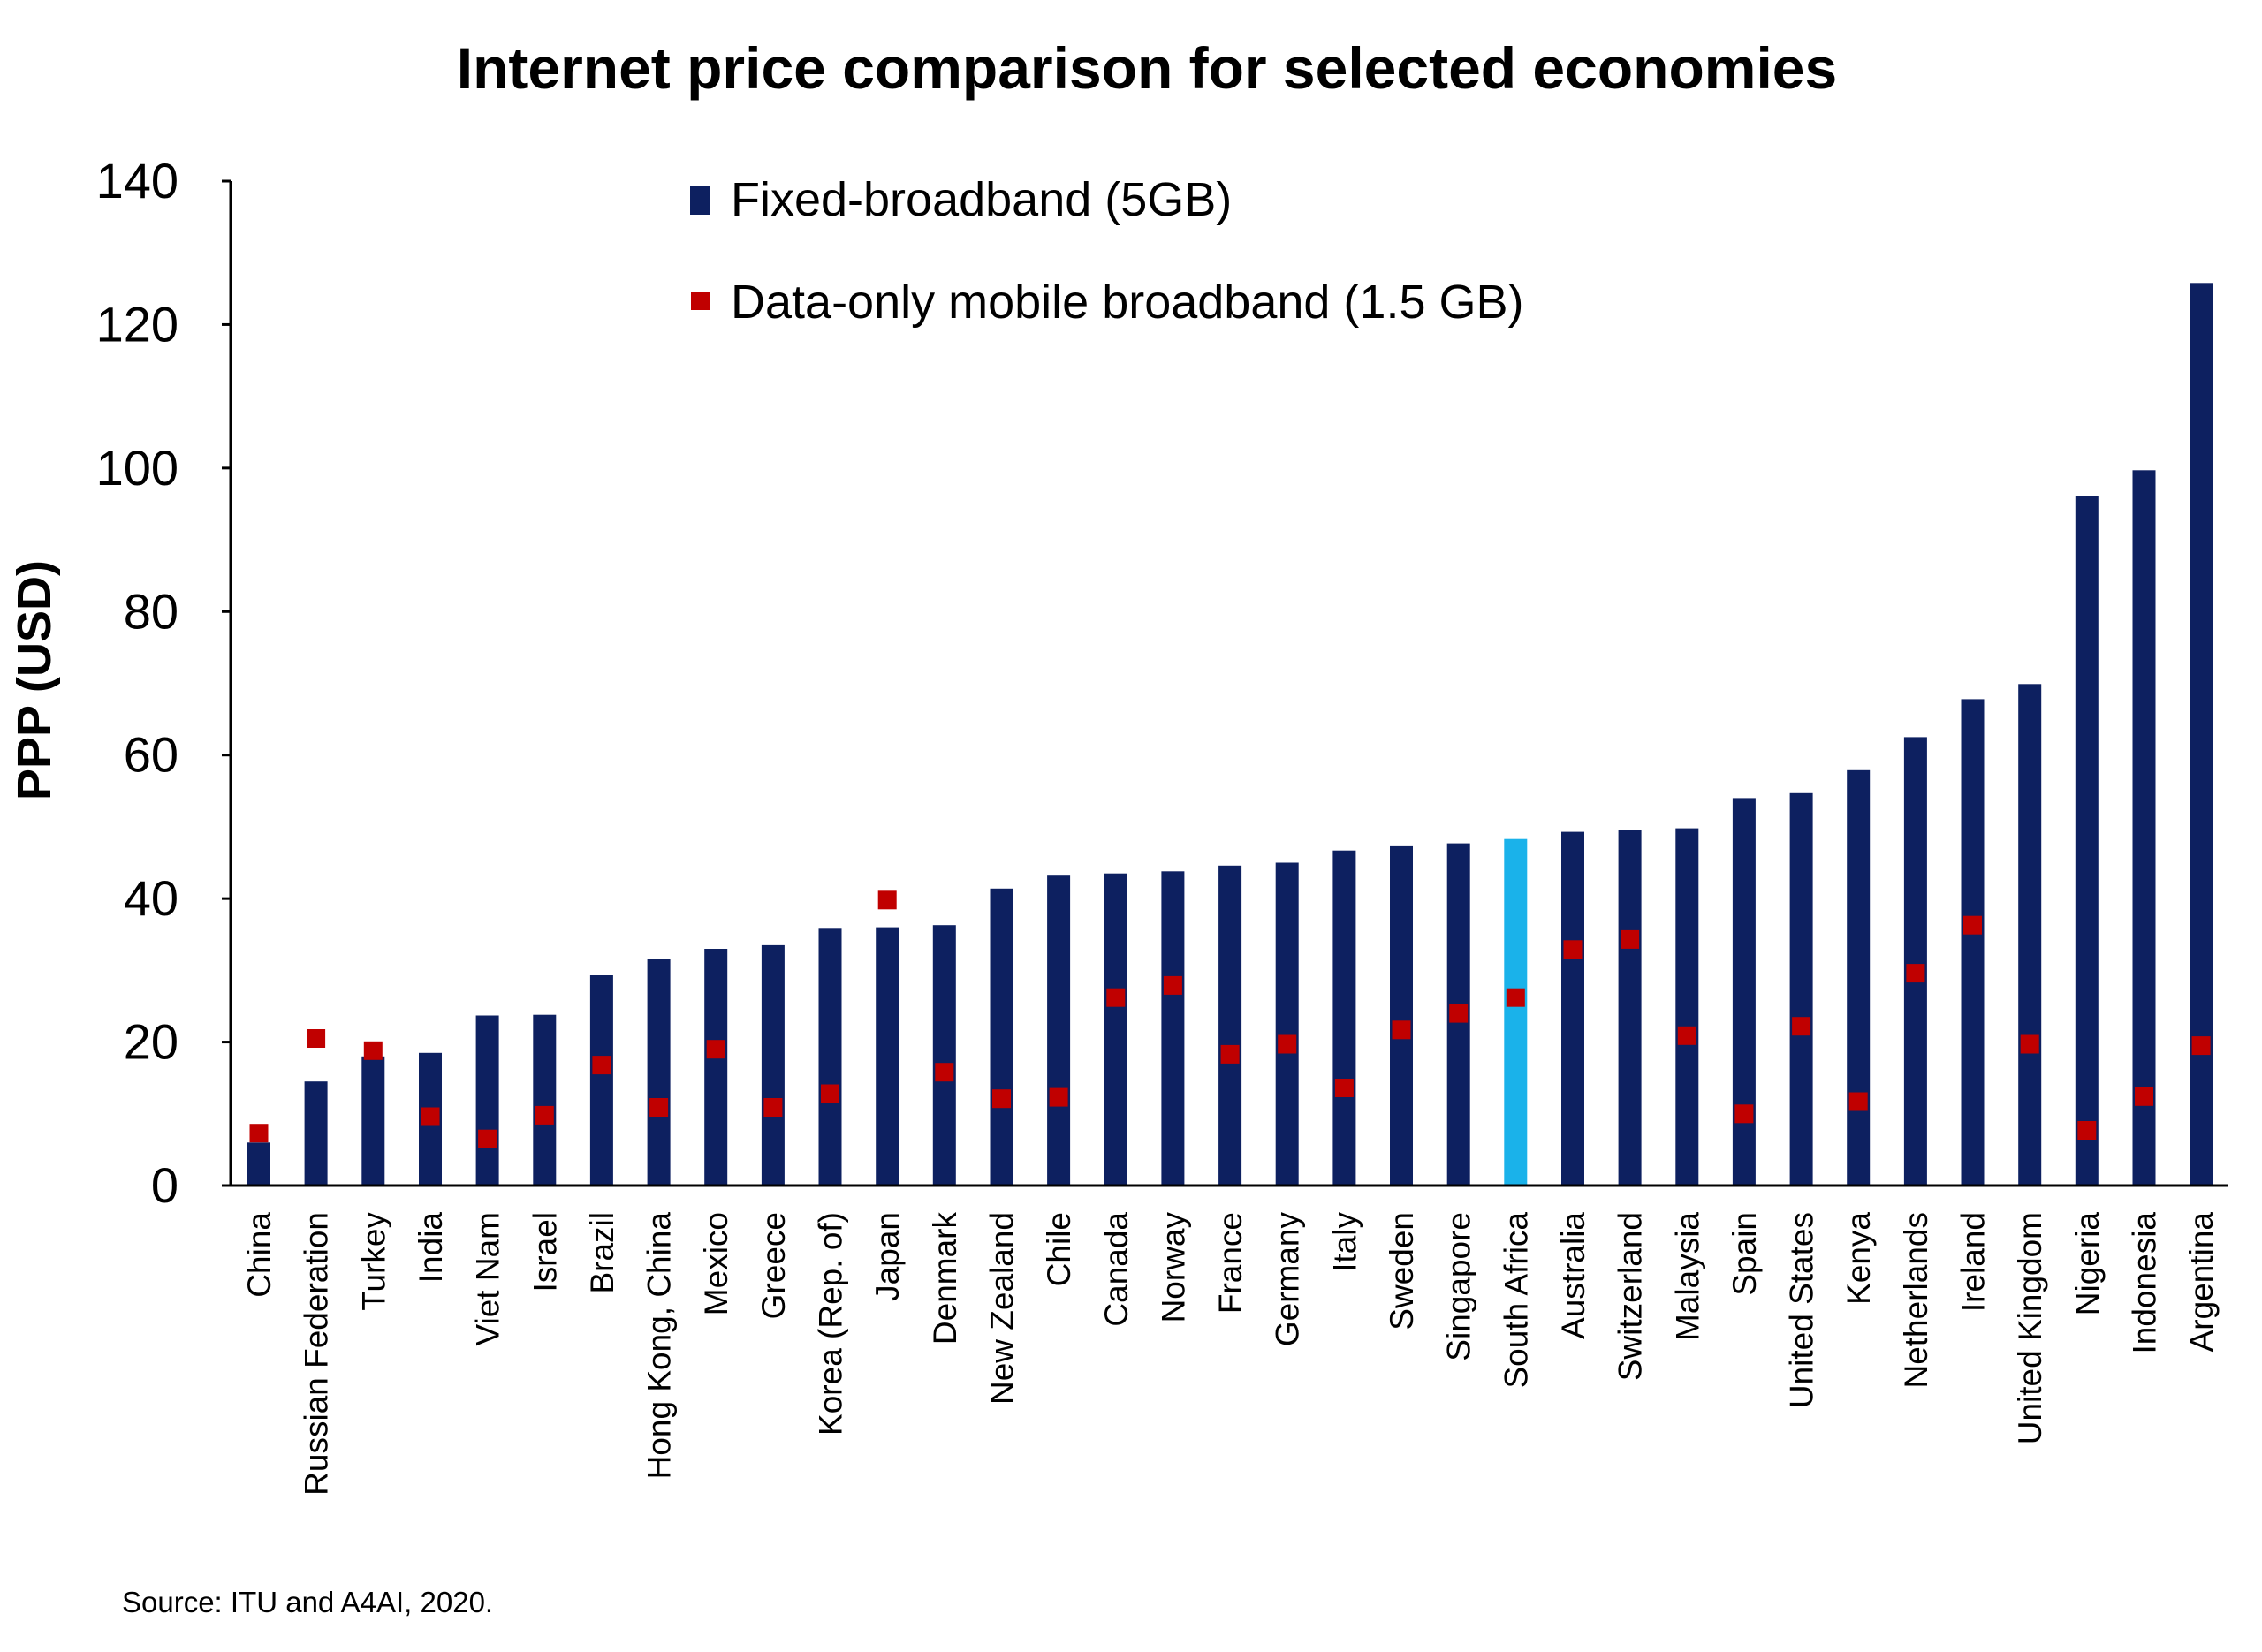  Describe the element at coordinates (1916, 1300) in the screenshot. I see `x-tick-label: Netherlands` at that location.